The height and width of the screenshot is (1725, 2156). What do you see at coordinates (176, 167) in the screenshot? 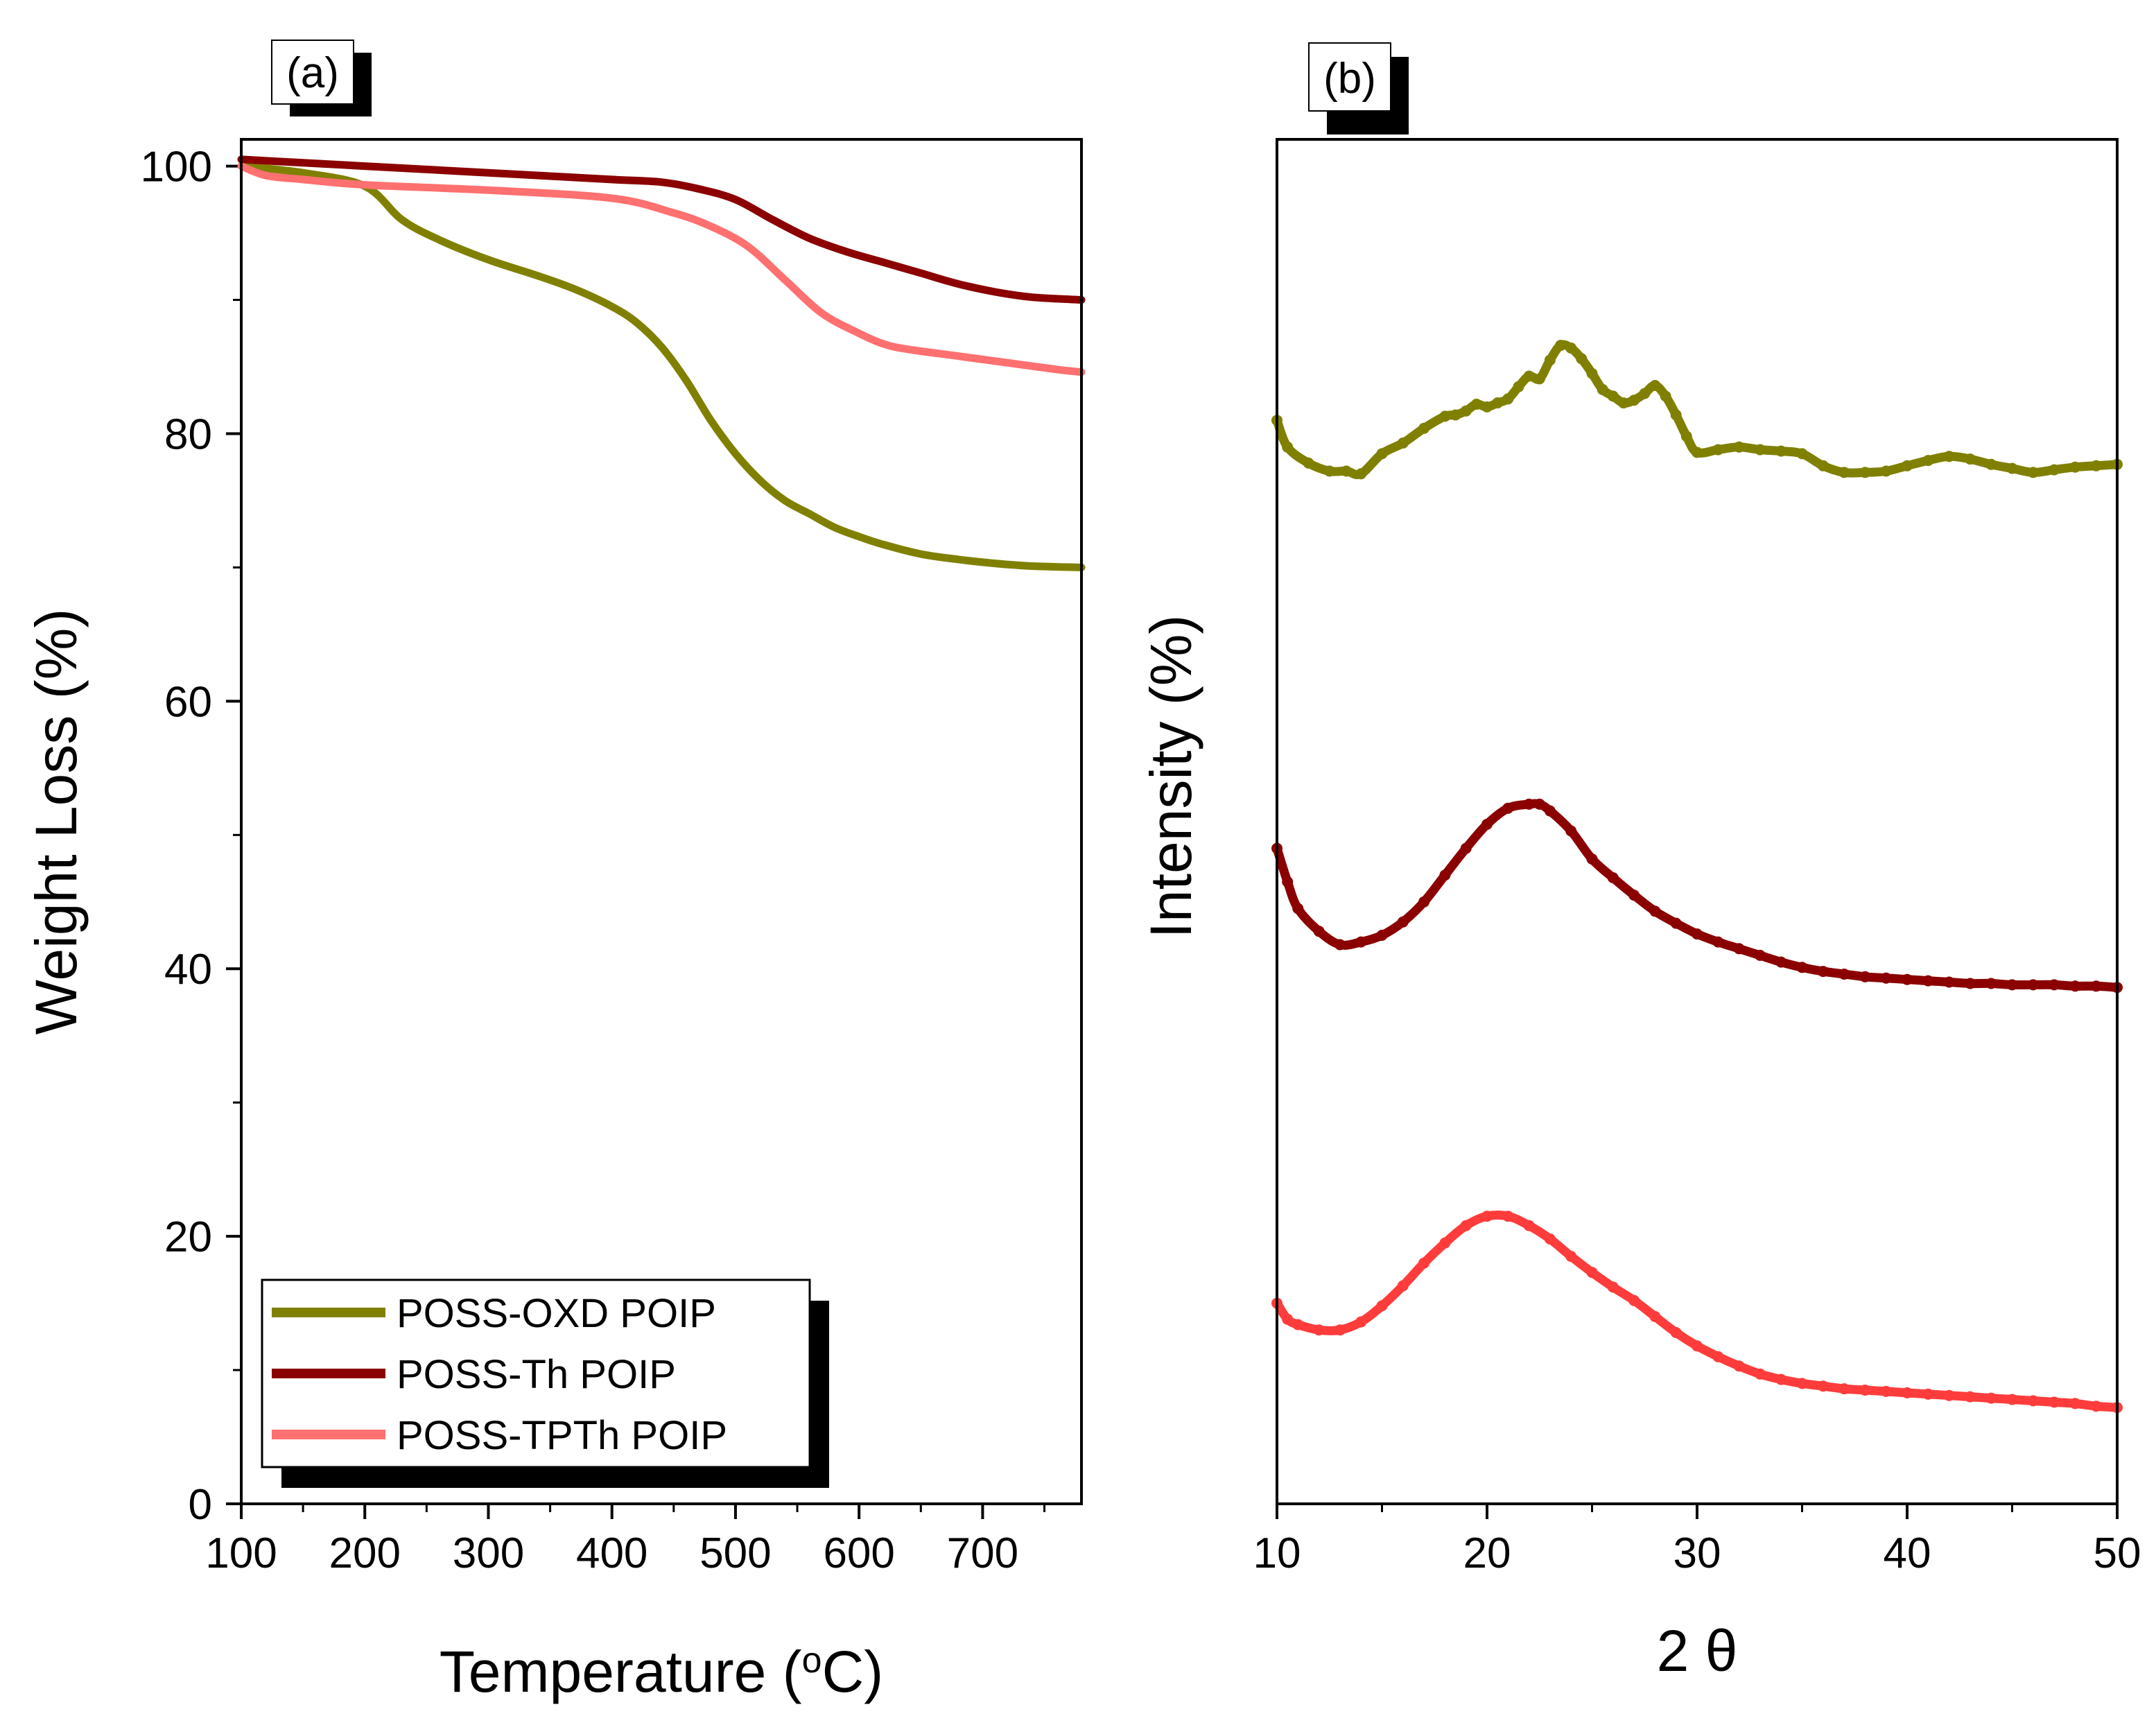
I see `y-tick-label: 100` at bounding box center [176, 167].